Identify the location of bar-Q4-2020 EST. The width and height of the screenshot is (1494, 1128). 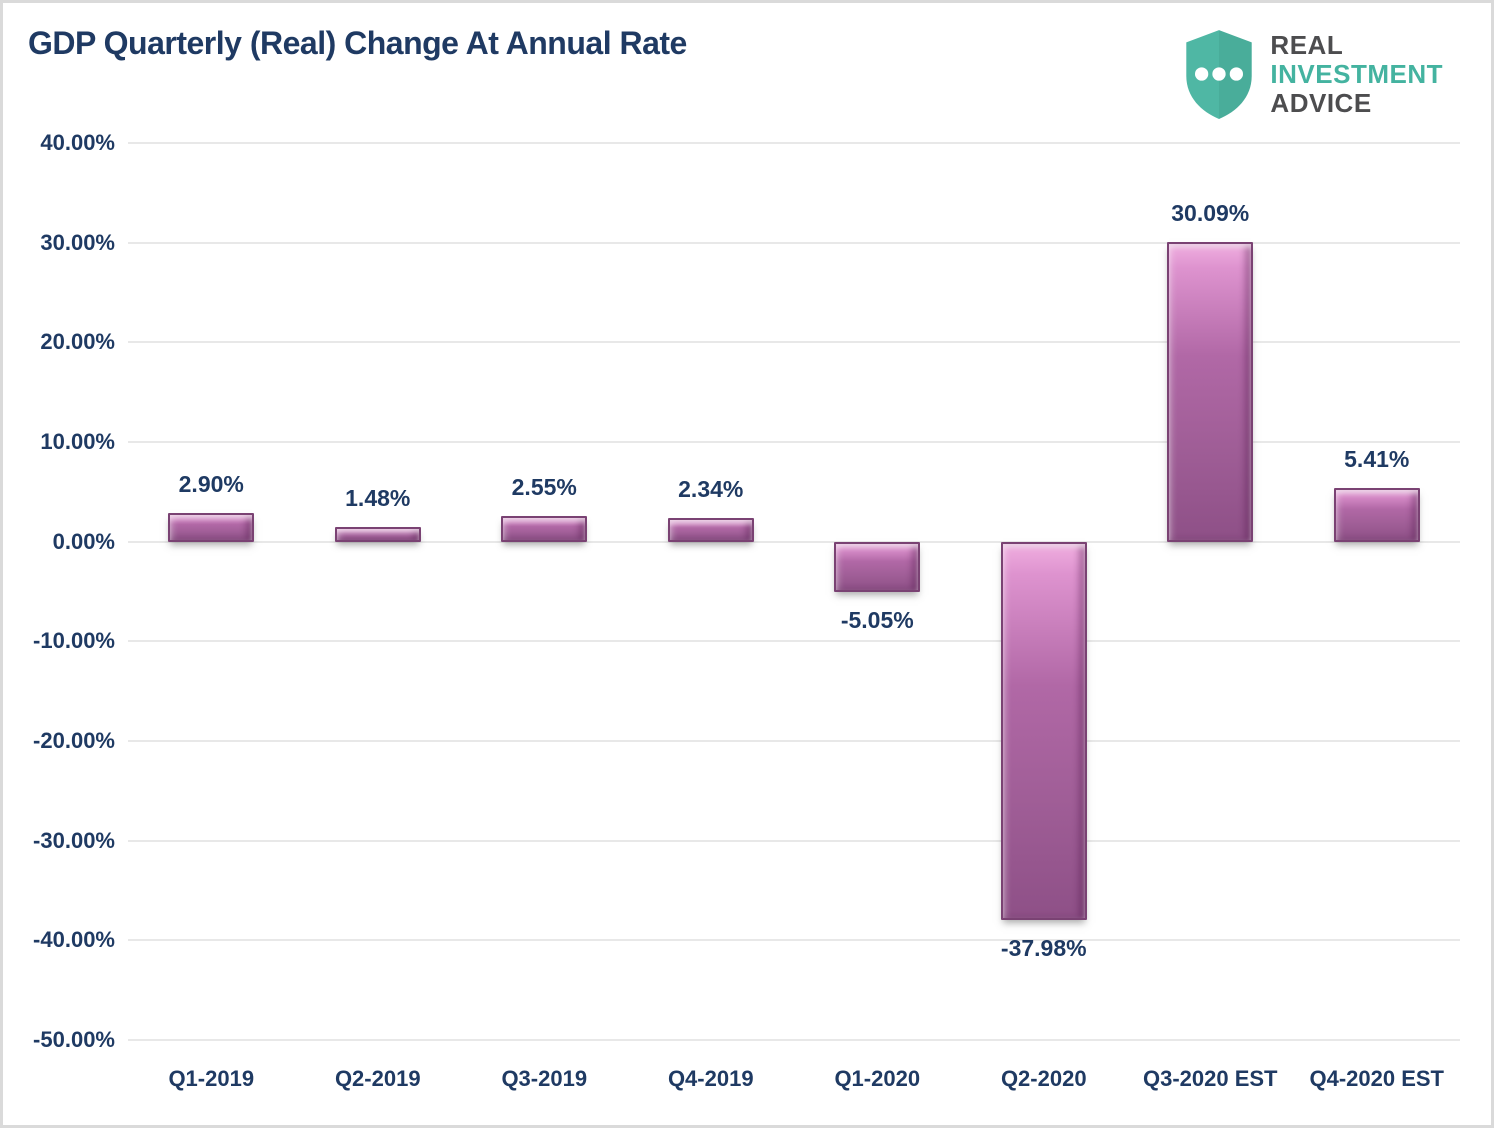
(1376, 514).